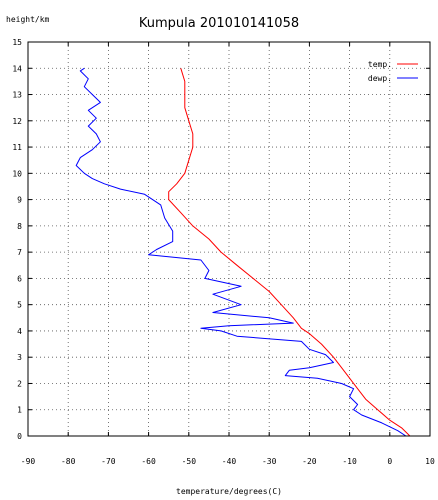 Image resolution: width=438 pixels, height=500 pixels. I want to click on x-tick-label: -80, so click(68, 461).